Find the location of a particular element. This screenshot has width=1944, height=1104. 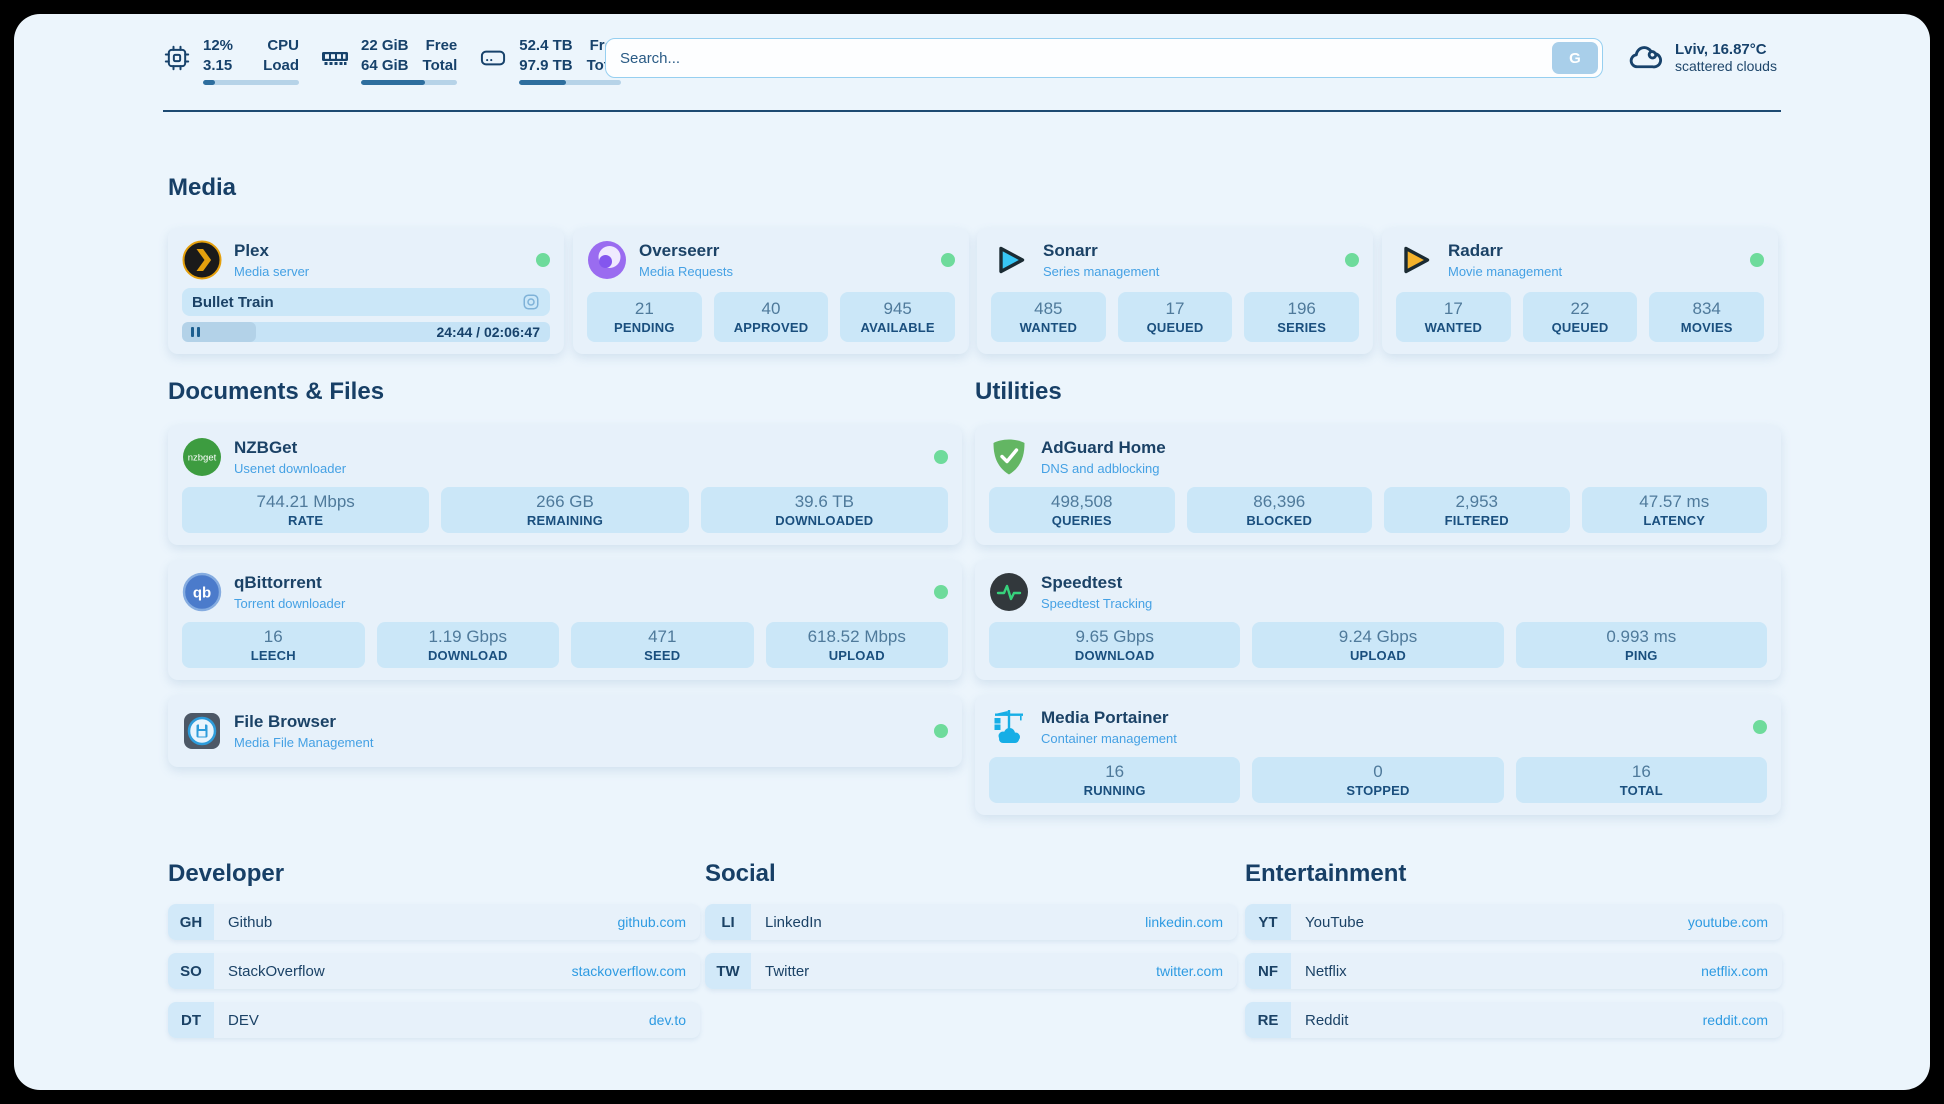

weather-condition: scattered clouds is located at coordinates (1726, 65).